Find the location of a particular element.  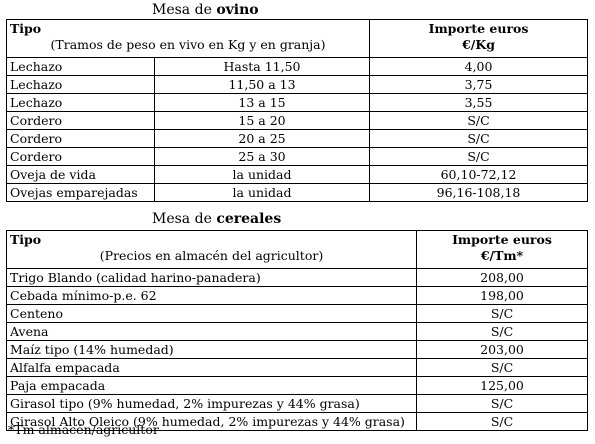

table-row: Alfalfa empacada S/C is located at coordinates (297, 367).